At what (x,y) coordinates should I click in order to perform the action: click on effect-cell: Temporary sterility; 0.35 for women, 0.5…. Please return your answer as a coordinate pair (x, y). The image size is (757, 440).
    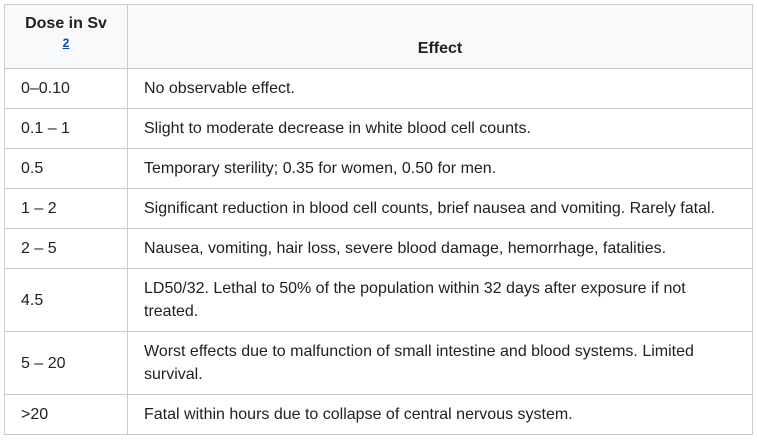
    Looking at the image, I should click on (440, 168).